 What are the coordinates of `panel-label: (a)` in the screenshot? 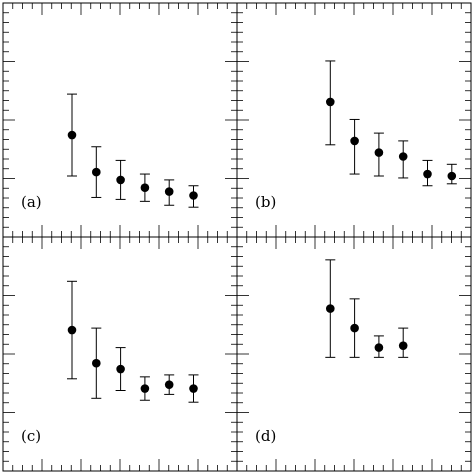 It's located at (31, 202).